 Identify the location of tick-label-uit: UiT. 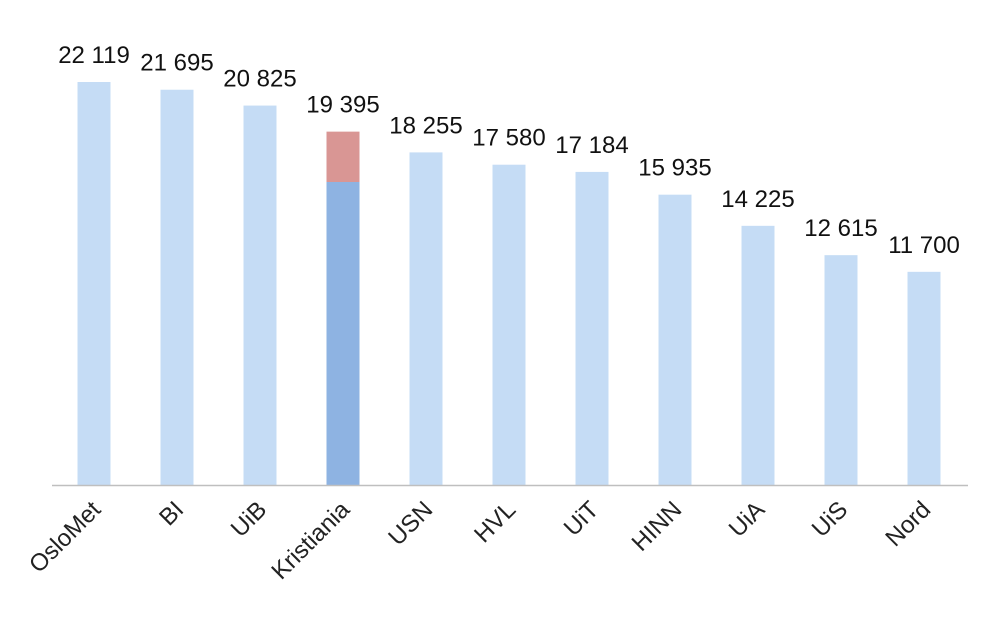
(582, 519).